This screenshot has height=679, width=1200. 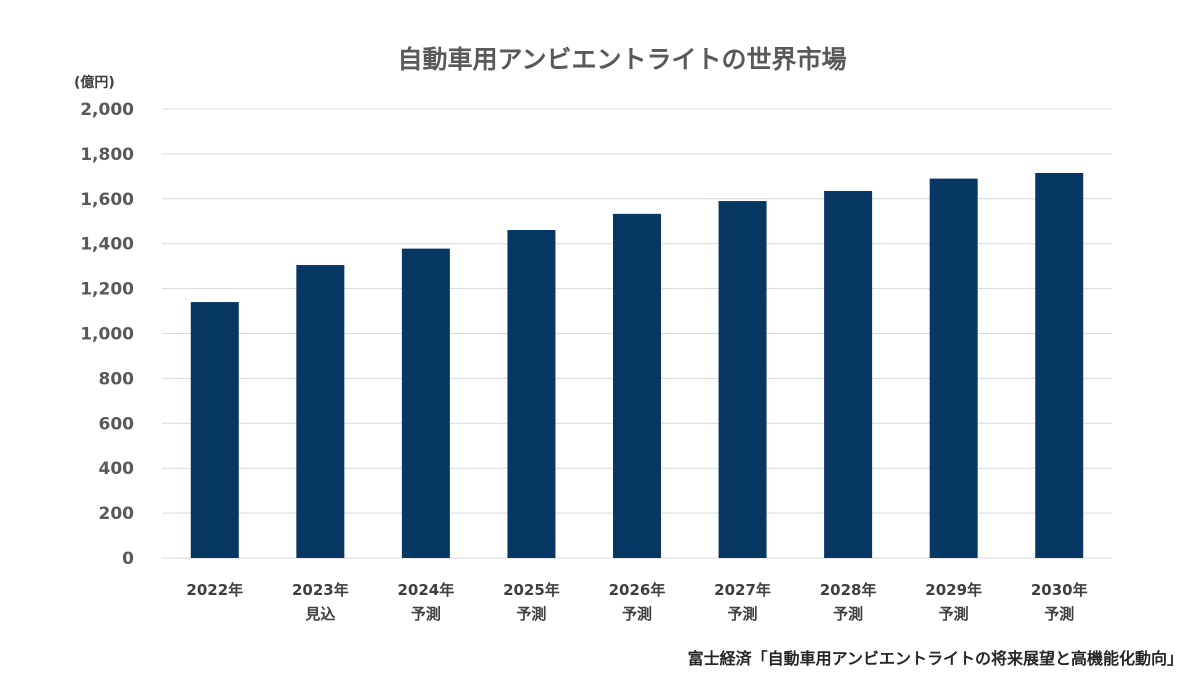 What do you see at coordinates (117, 424) in the screenshot?
I see `y-tick-label: 600` at bounding box center [117, 424].